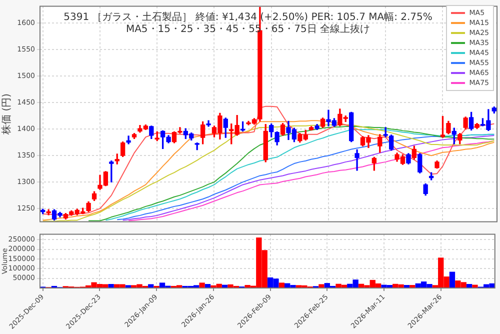  Describe the element at coordinates (248, 18) in the screenshot. I see `text: 5391 ［ガラス・土石製品］ 終値: ¥1,434 (+2.50%) PER: 105.7 MA幅: 2.75%` at that location.